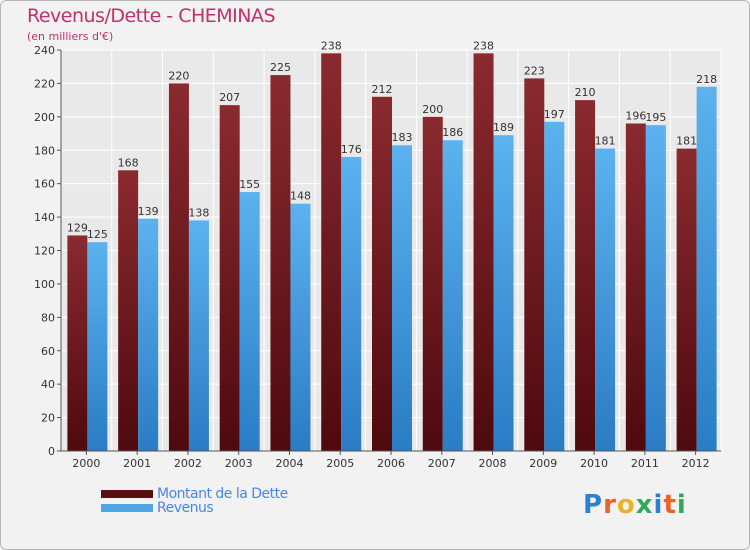 The height and width of the screenshot is (550, 750). Describe the element at coordinates (626, 505) in the screenshot. I see `logo-letter: o` at that location.